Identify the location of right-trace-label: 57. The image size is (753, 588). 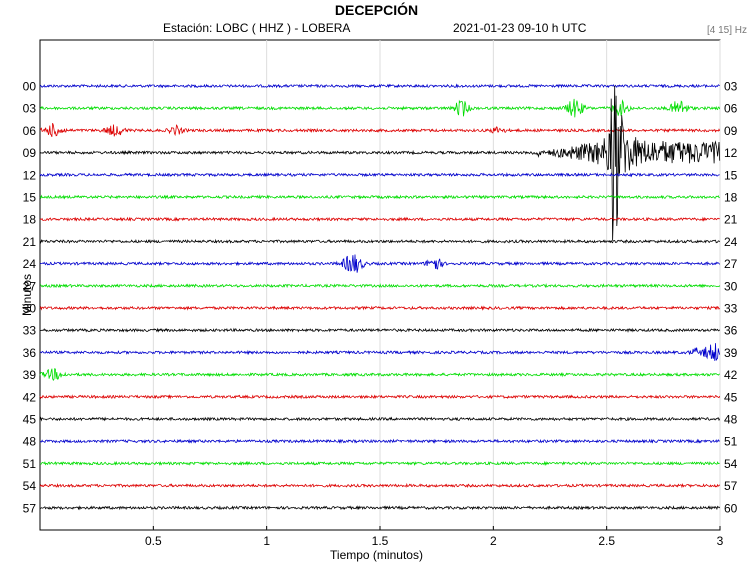
(731, 486).